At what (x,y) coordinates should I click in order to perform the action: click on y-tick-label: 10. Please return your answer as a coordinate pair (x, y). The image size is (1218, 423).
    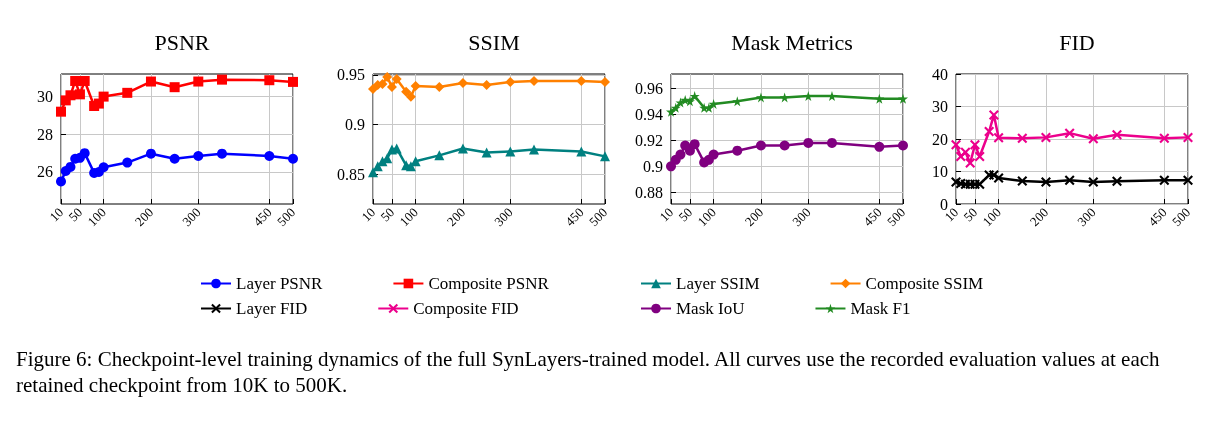
    Looking at the image, I should click on (940, 171).